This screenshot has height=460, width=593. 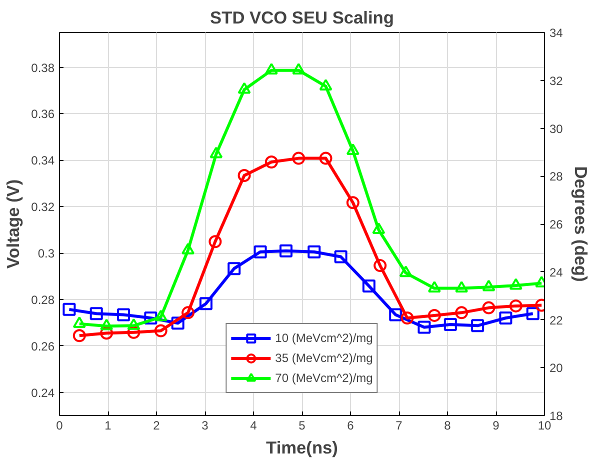 I want to click on x-tick-label: 3, so click(x=205, y=425).